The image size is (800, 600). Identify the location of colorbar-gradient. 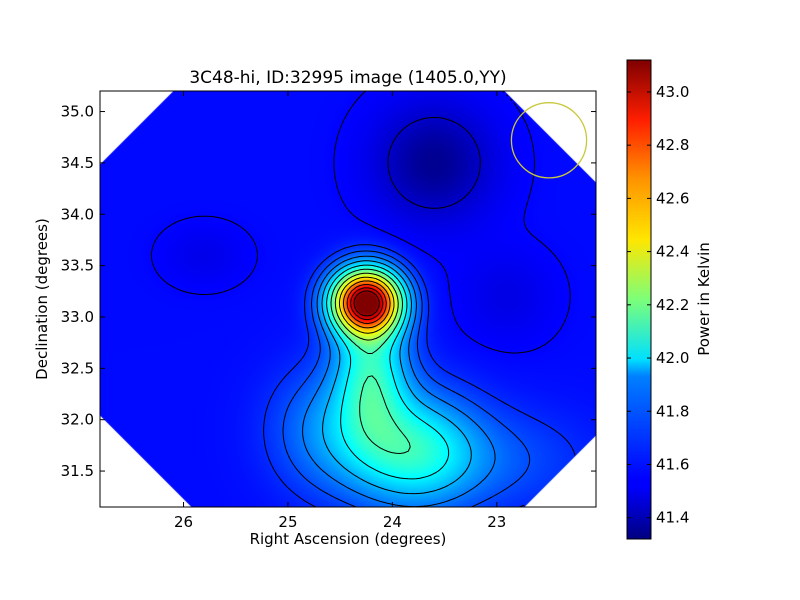
(639, 299).